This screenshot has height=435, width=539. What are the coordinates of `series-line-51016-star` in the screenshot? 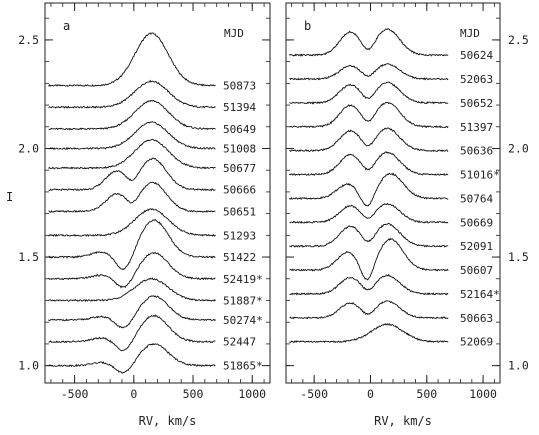 It's located at (369, 163).